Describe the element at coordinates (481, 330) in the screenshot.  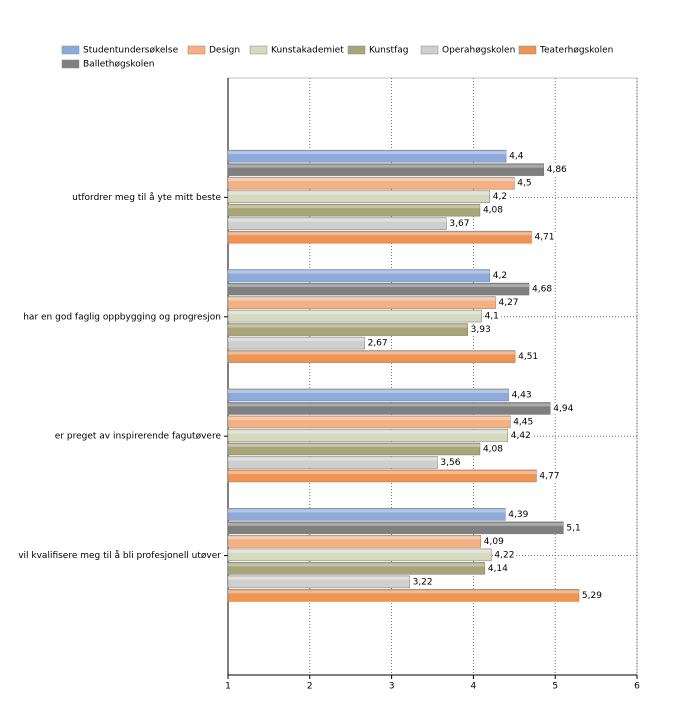
I see `value-label: 3,93` at that location.